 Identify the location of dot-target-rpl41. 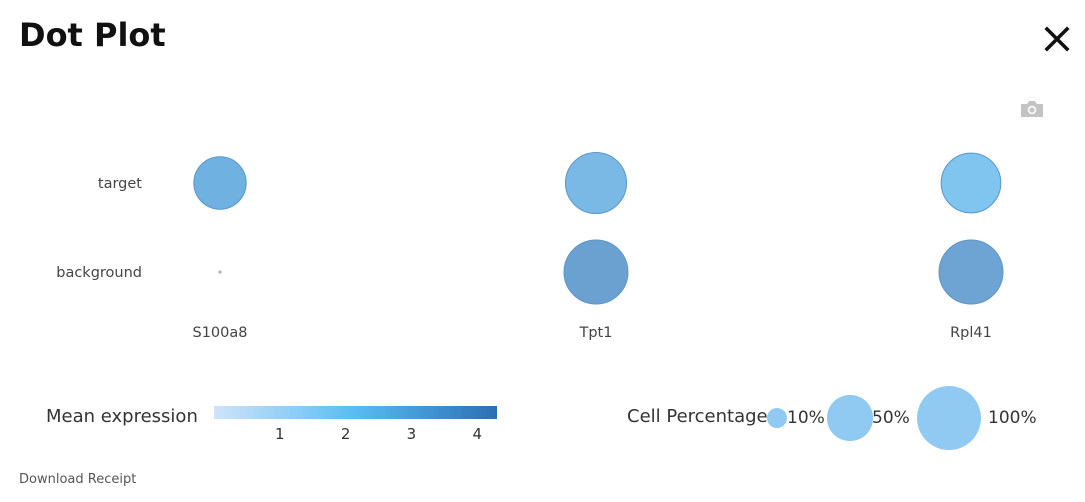
(971, 183).